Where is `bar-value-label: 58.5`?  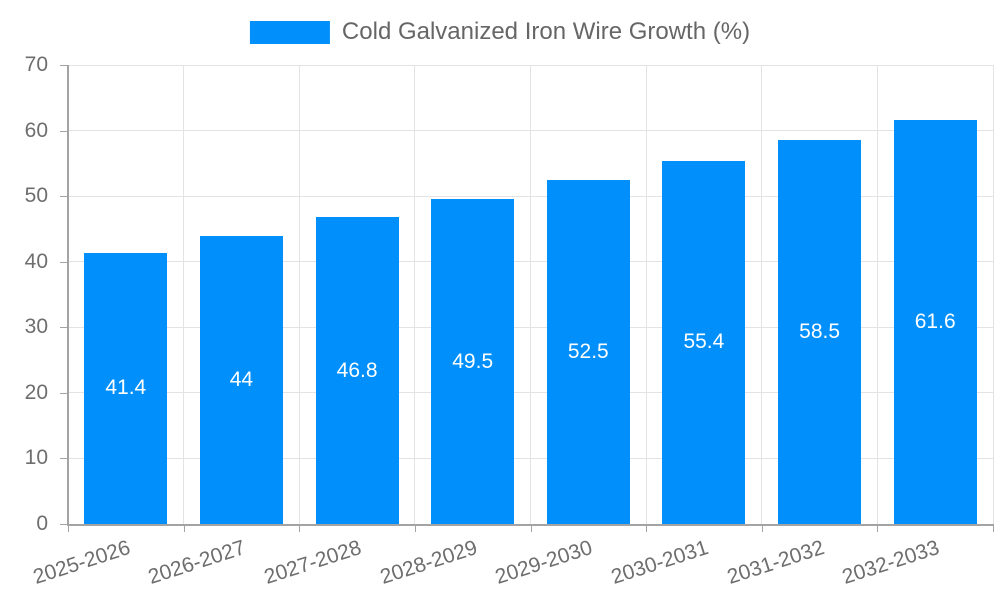
bar-value-label: 58.5 is located at coordinates (820, 332).